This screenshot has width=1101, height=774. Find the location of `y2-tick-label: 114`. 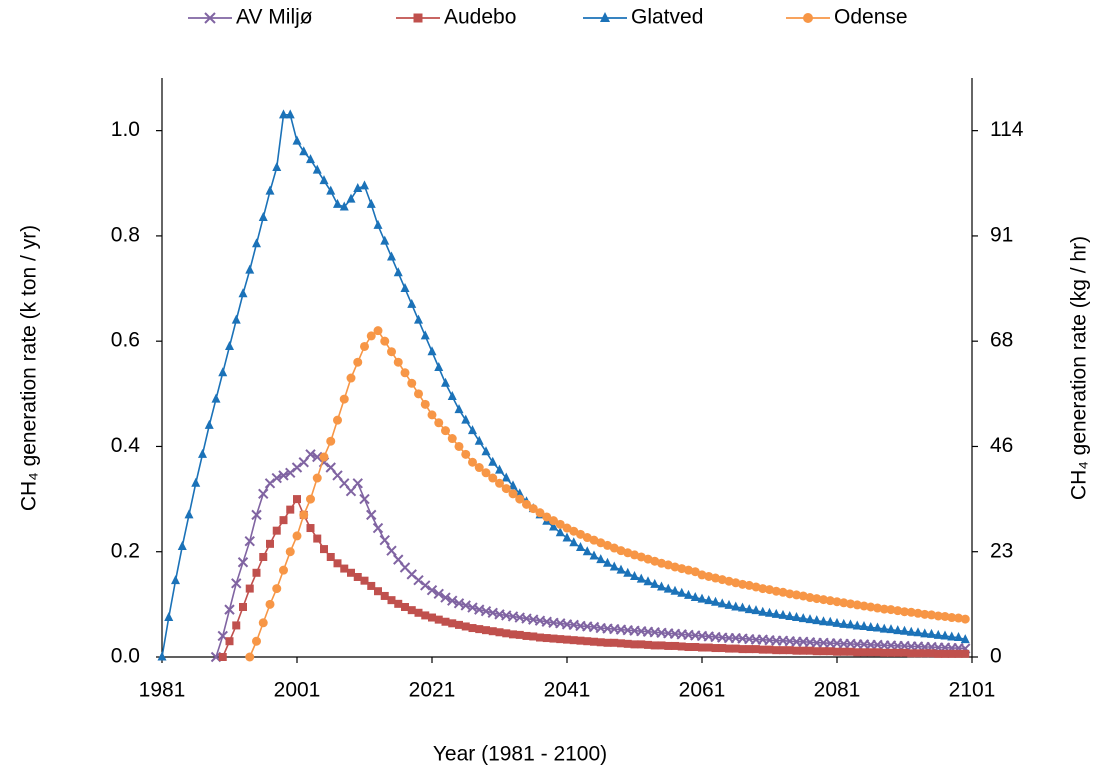

y2-tick-label: 114 is located at coordinates (1007, 129).